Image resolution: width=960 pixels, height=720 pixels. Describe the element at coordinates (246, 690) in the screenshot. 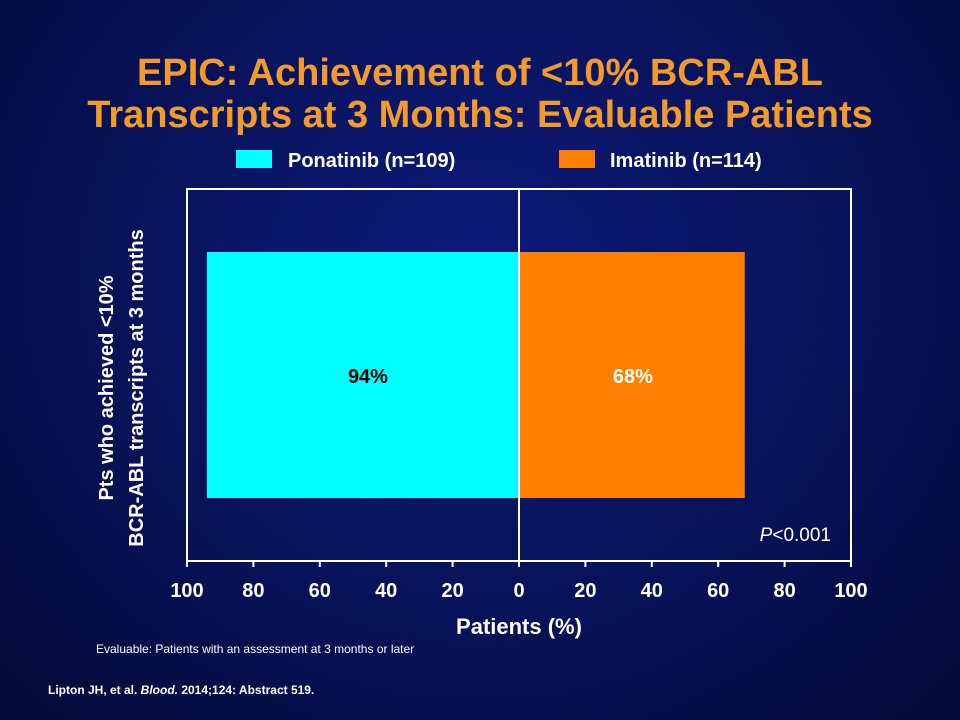

I see `citation-details: 2014;124: Abstract 519.` at that location.